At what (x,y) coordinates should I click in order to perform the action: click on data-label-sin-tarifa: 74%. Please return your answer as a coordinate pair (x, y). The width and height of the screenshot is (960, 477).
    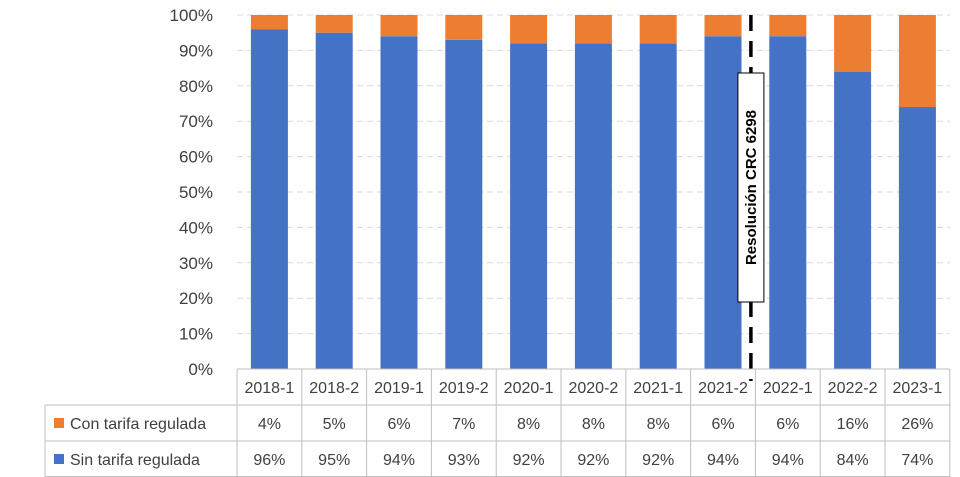
    Looking at the image, I should click on (917, 460).